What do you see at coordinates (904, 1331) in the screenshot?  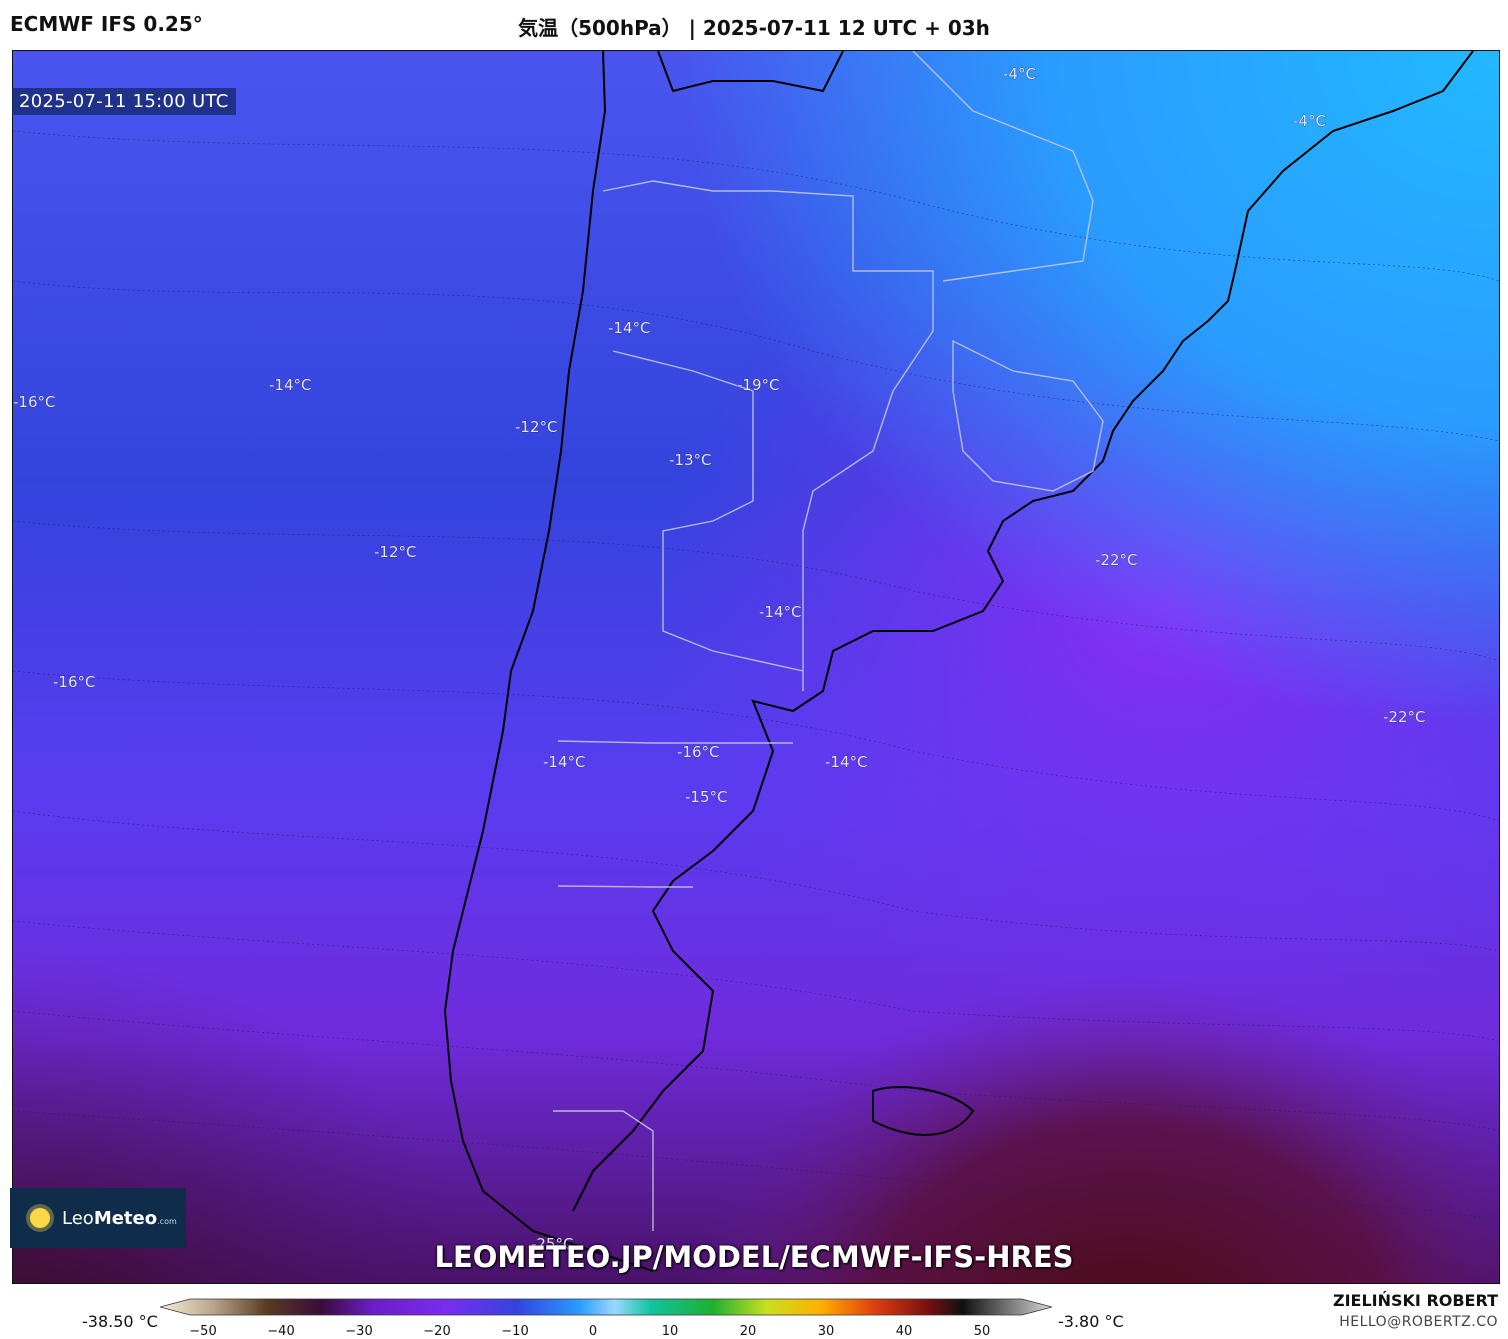 I see `colorbar-tick: 40` at bounding box center [904, 1331].